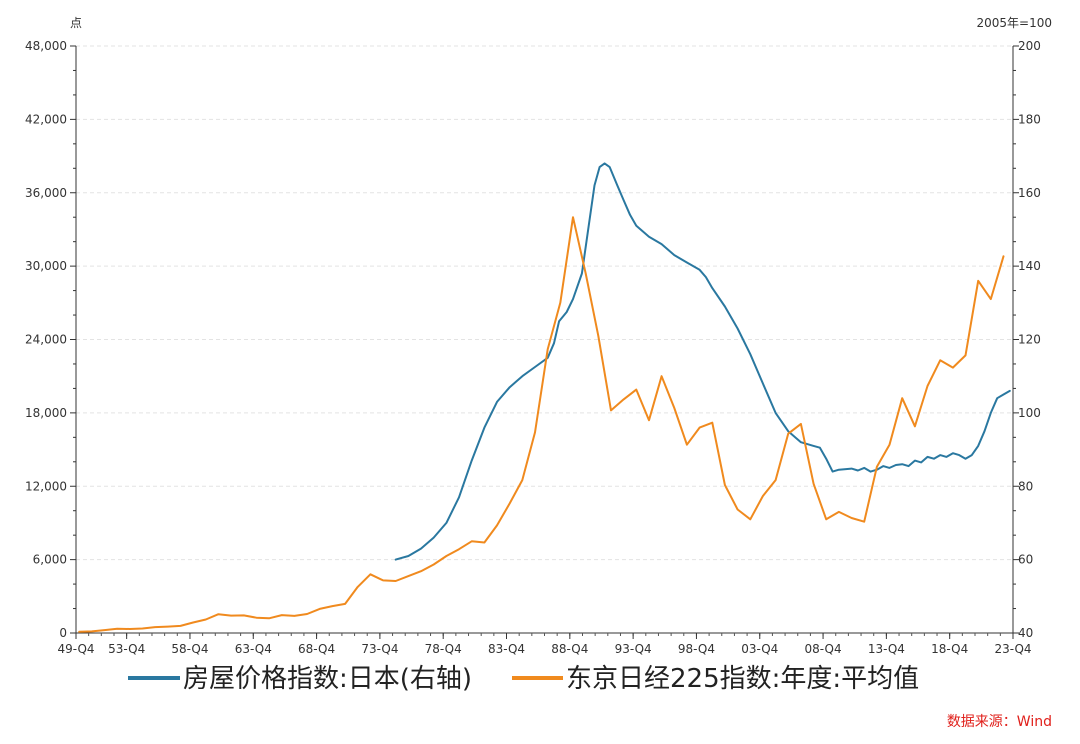 Image resolution: width=1080 pixels, height=744 pixels. What do you see at coordinates (46, 119) in the screenshot?
I see `left-tick-label: 42,000` at bounding box center [46, 119].